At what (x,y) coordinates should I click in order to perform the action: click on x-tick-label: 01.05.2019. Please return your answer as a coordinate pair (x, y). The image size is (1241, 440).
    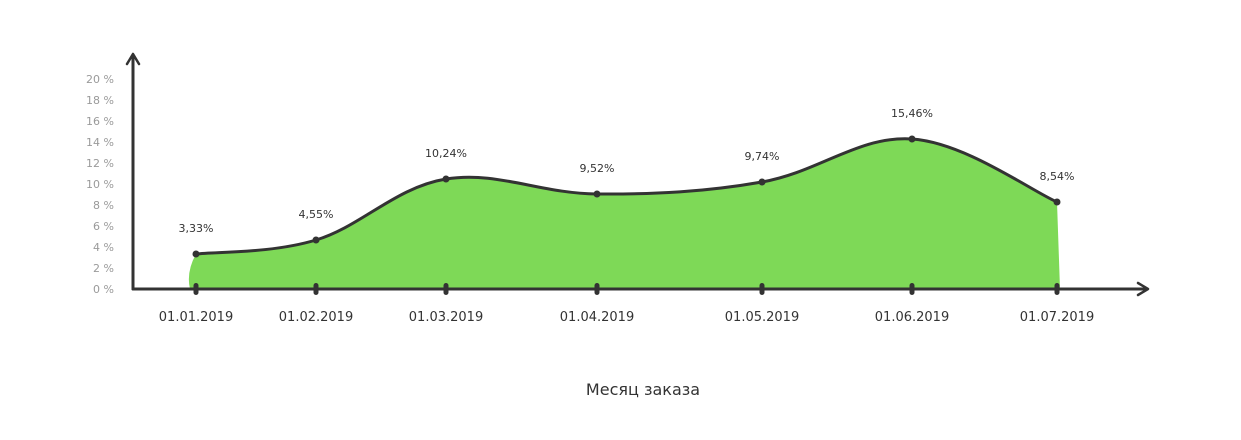
    Looking at the image, I should click on (762, 317).